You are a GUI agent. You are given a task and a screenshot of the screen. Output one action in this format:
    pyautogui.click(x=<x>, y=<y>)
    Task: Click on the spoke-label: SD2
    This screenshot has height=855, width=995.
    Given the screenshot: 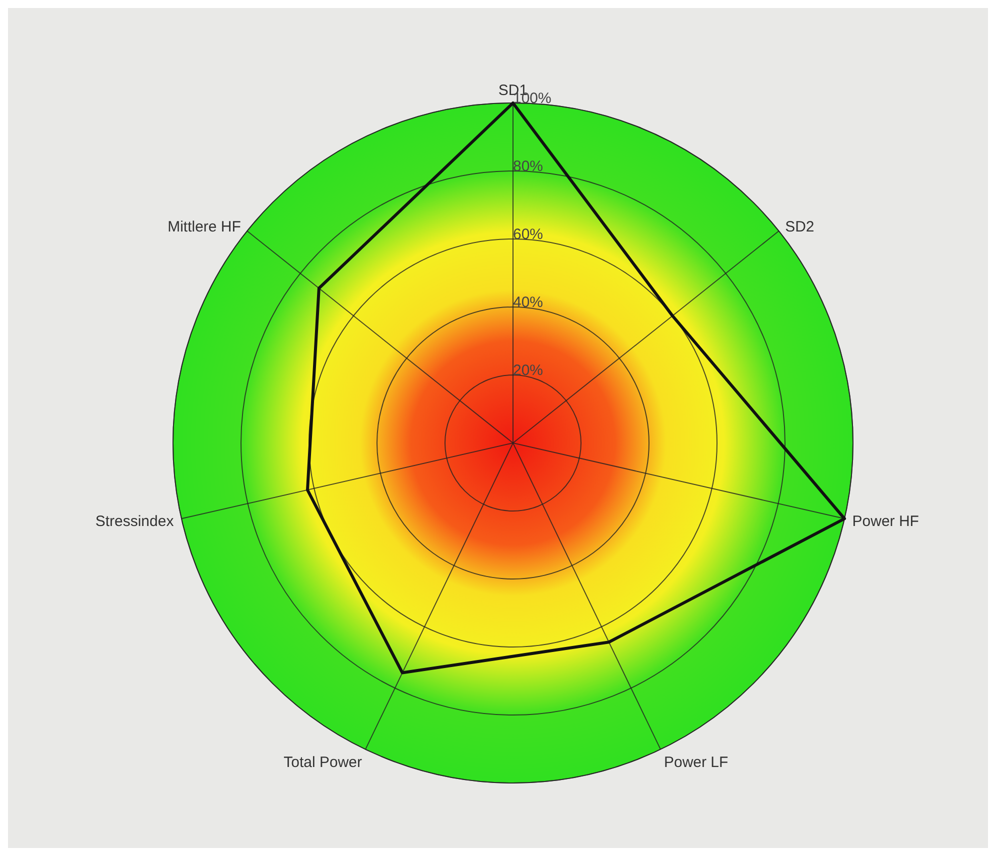 What is the action you would take?
    pyautogui.click(x=799, y=227)
    